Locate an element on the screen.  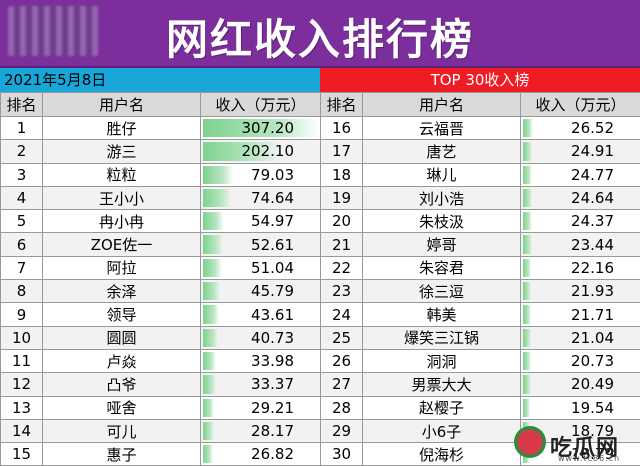
user-header: 用户名 is located at coordinates (121, 104).